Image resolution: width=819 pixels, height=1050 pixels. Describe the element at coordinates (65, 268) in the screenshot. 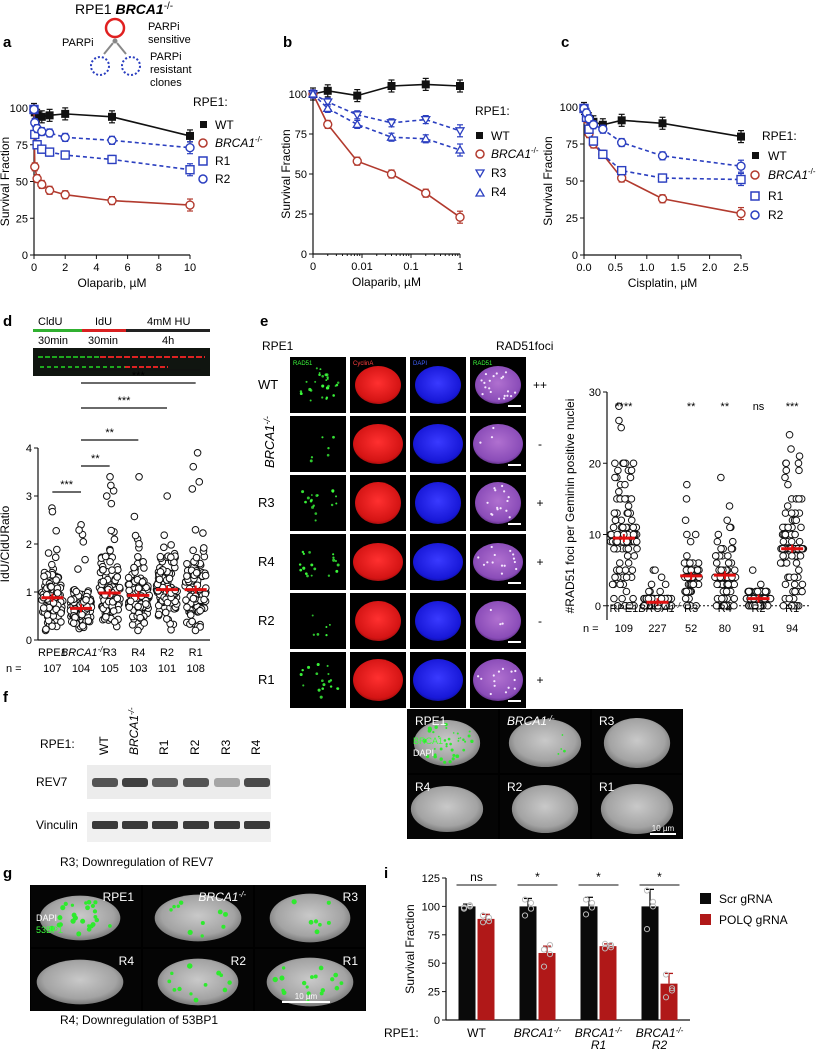

I see `x-tick-label: 2` at that location.